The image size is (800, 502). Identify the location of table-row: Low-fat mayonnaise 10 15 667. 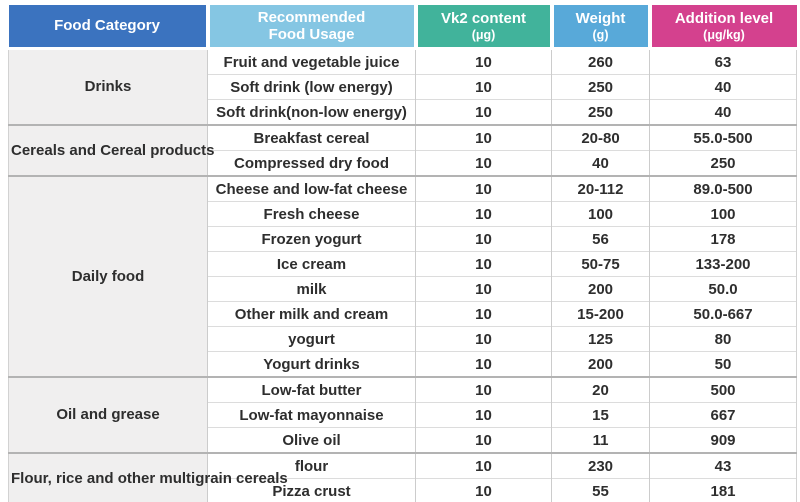
(403, 415).